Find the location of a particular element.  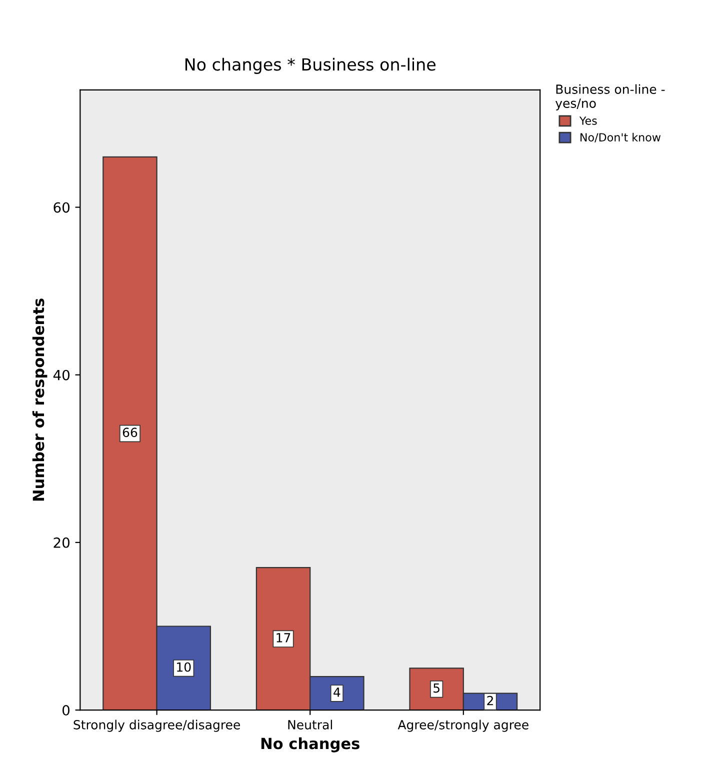

chart-title: No changes * Business on-line is located at coordinates (310, 66).